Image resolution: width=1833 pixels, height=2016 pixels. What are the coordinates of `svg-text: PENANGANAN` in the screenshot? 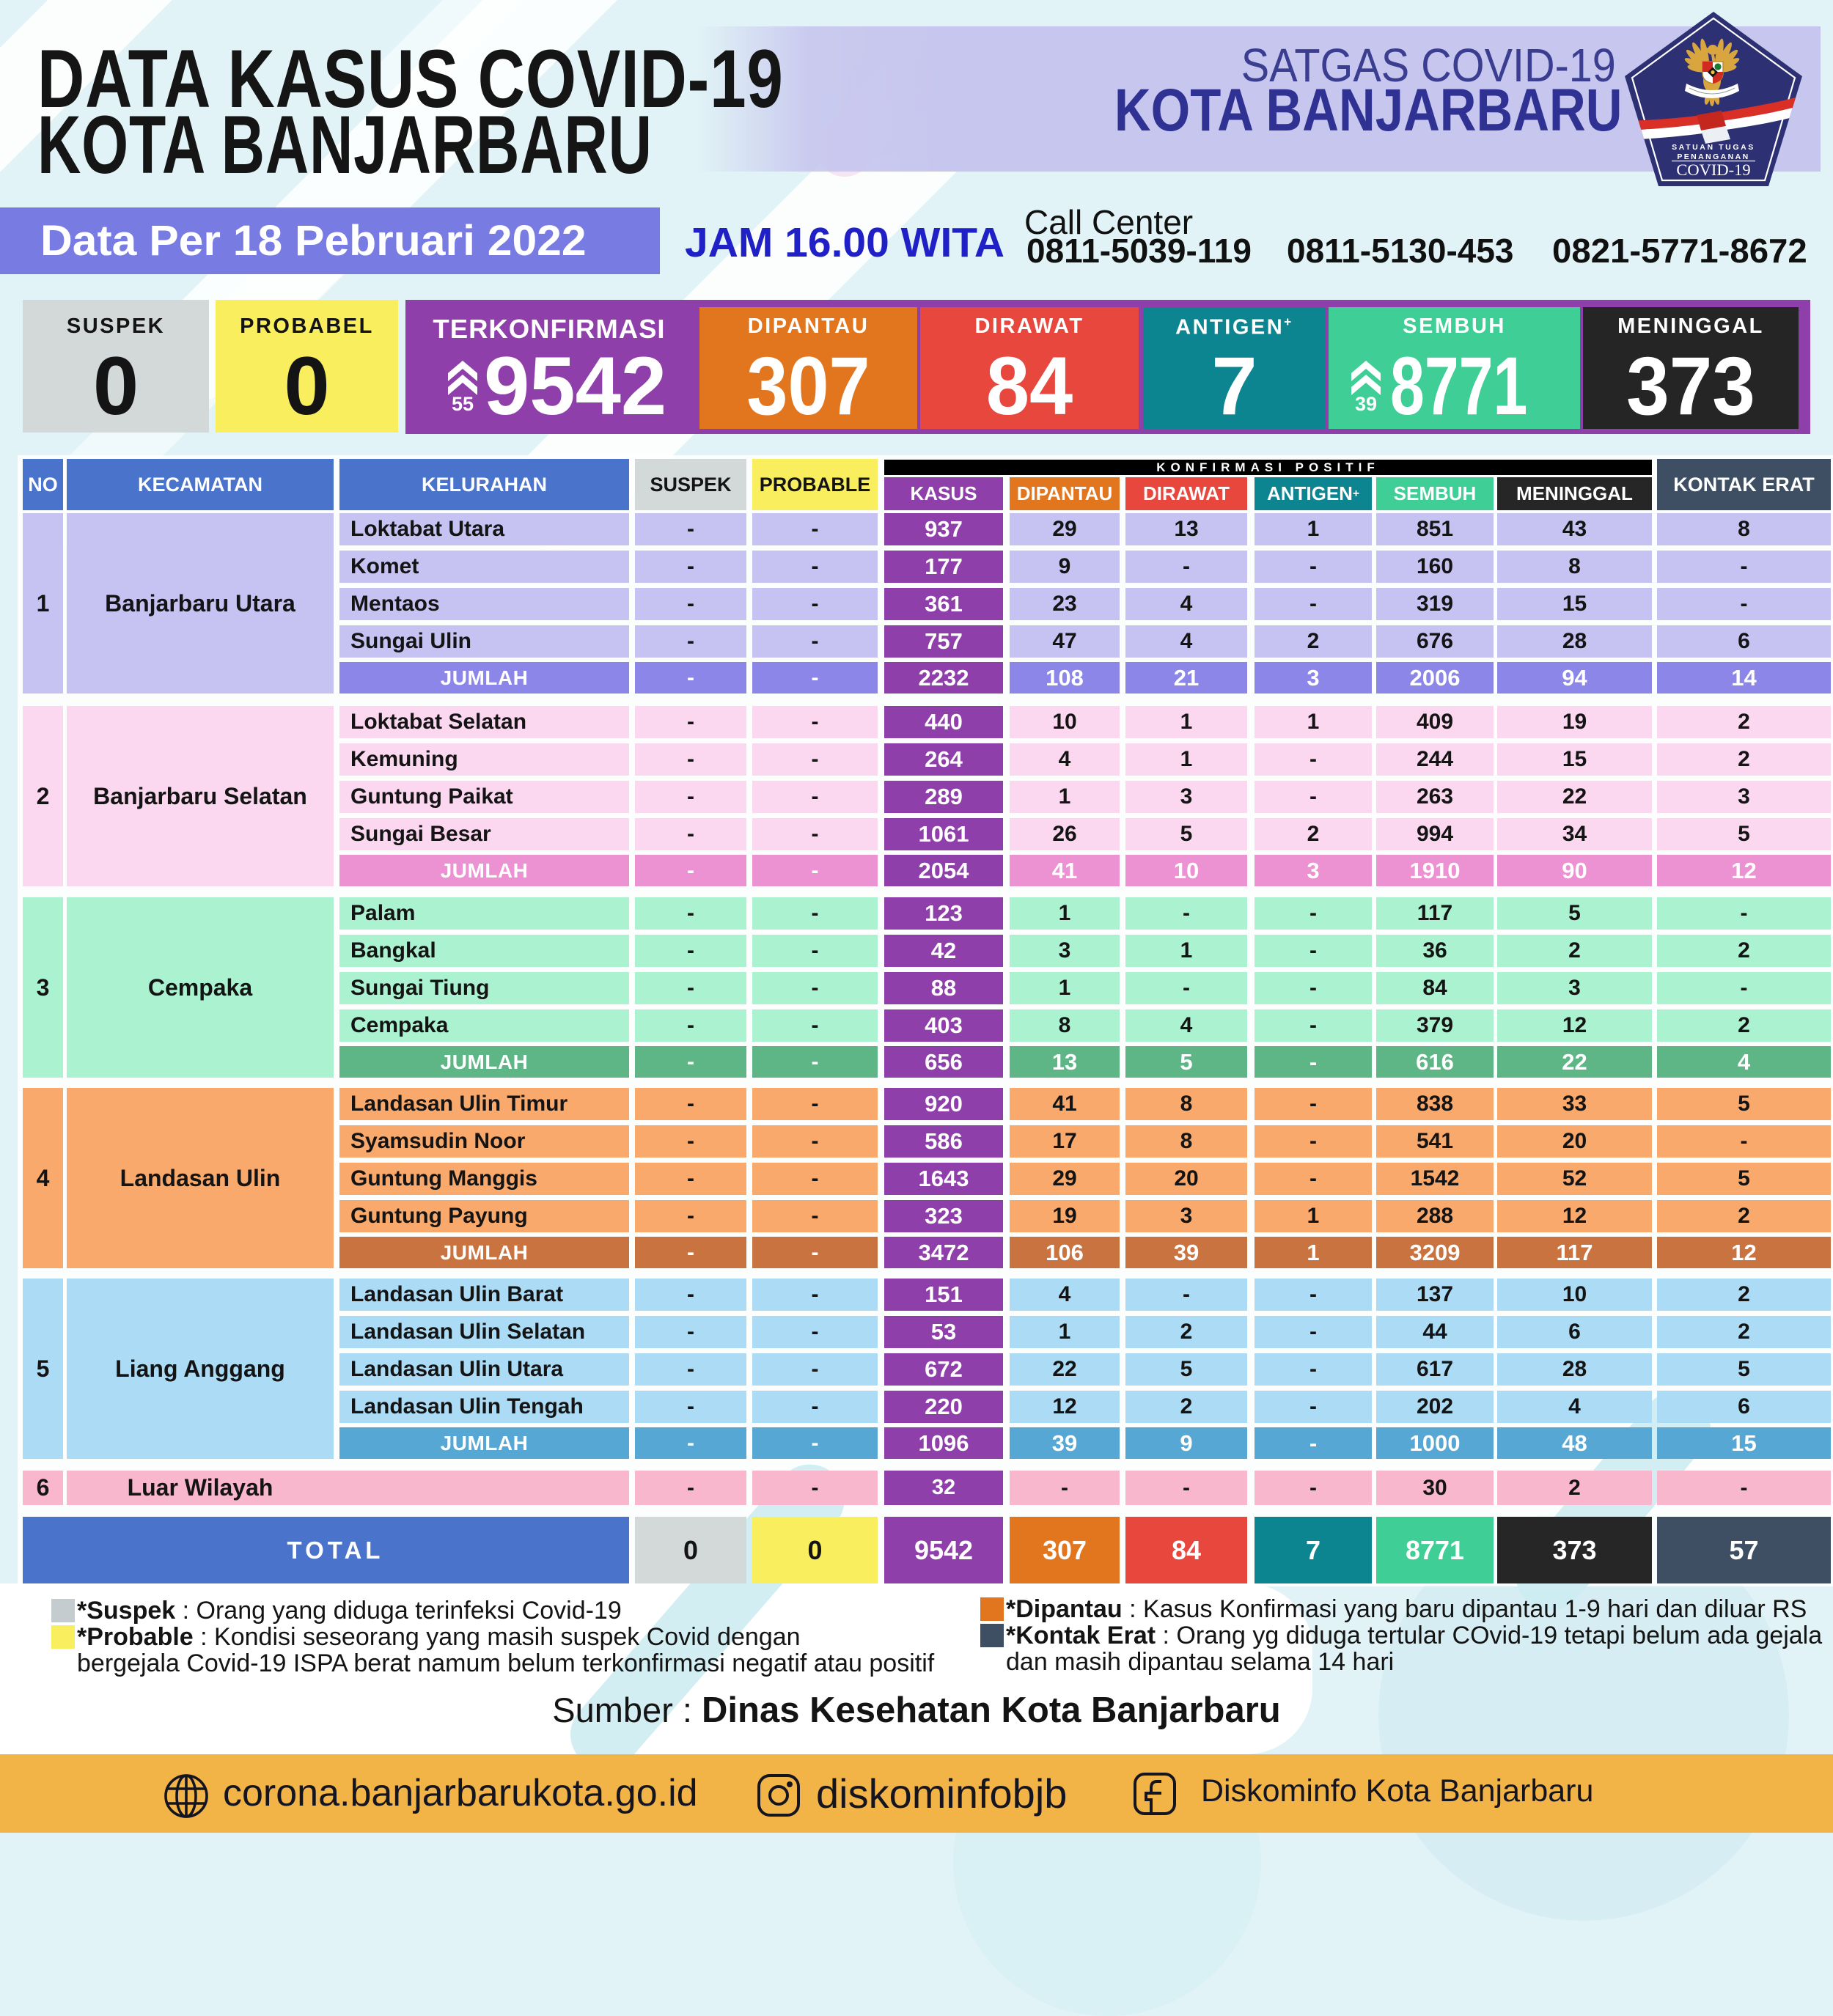 It's located at (1713, 157).